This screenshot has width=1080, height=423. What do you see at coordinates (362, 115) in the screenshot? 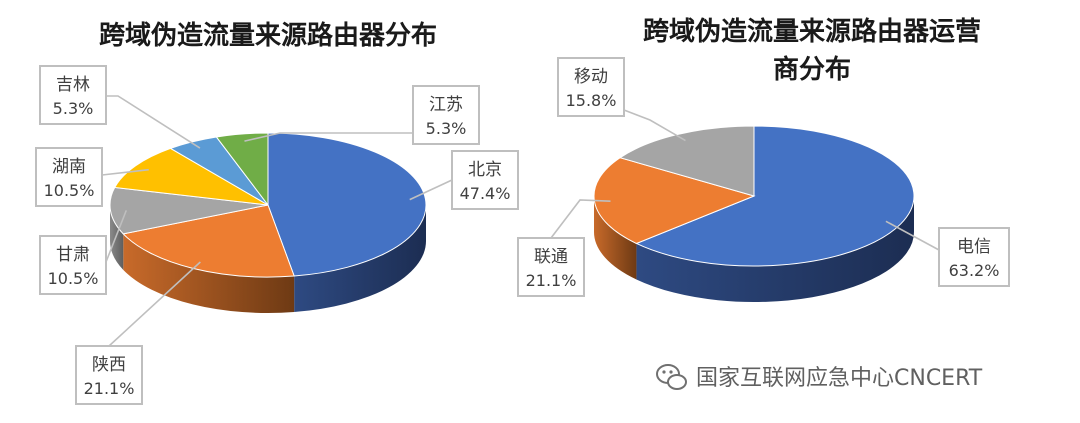
I see `chart-1-label-5: 江苏 5.3%` at bounding box center [362, 115].